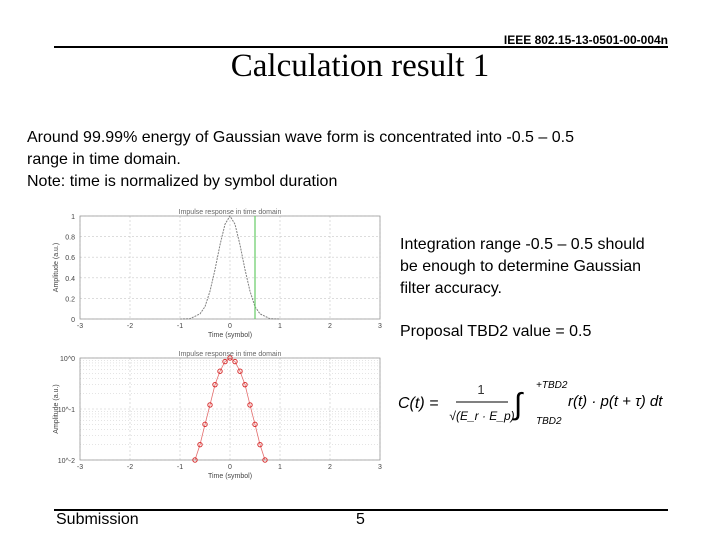  Describe the element at coordinates (70, 299) in the screenshot. I see `y-tick-label: 0.2` at that location.